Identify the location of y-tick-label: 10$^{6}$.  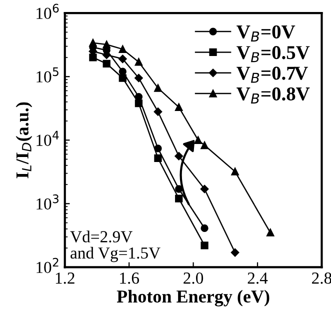
(47, 12).